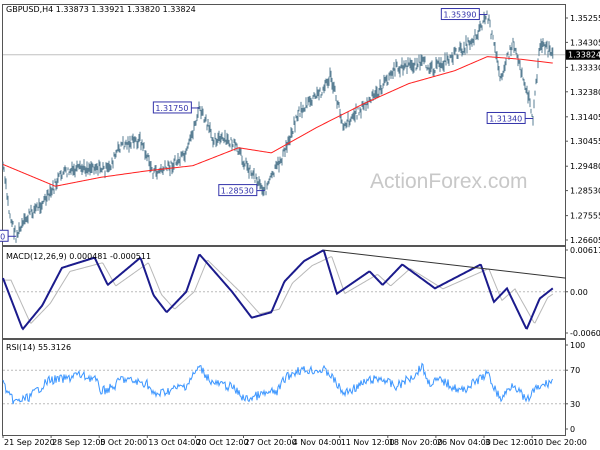  What do you see at coordinates (222, 442) in the screenshot?
I see `x-tick-label: 20 Oct 12:00` at bounding box center [222, 442].